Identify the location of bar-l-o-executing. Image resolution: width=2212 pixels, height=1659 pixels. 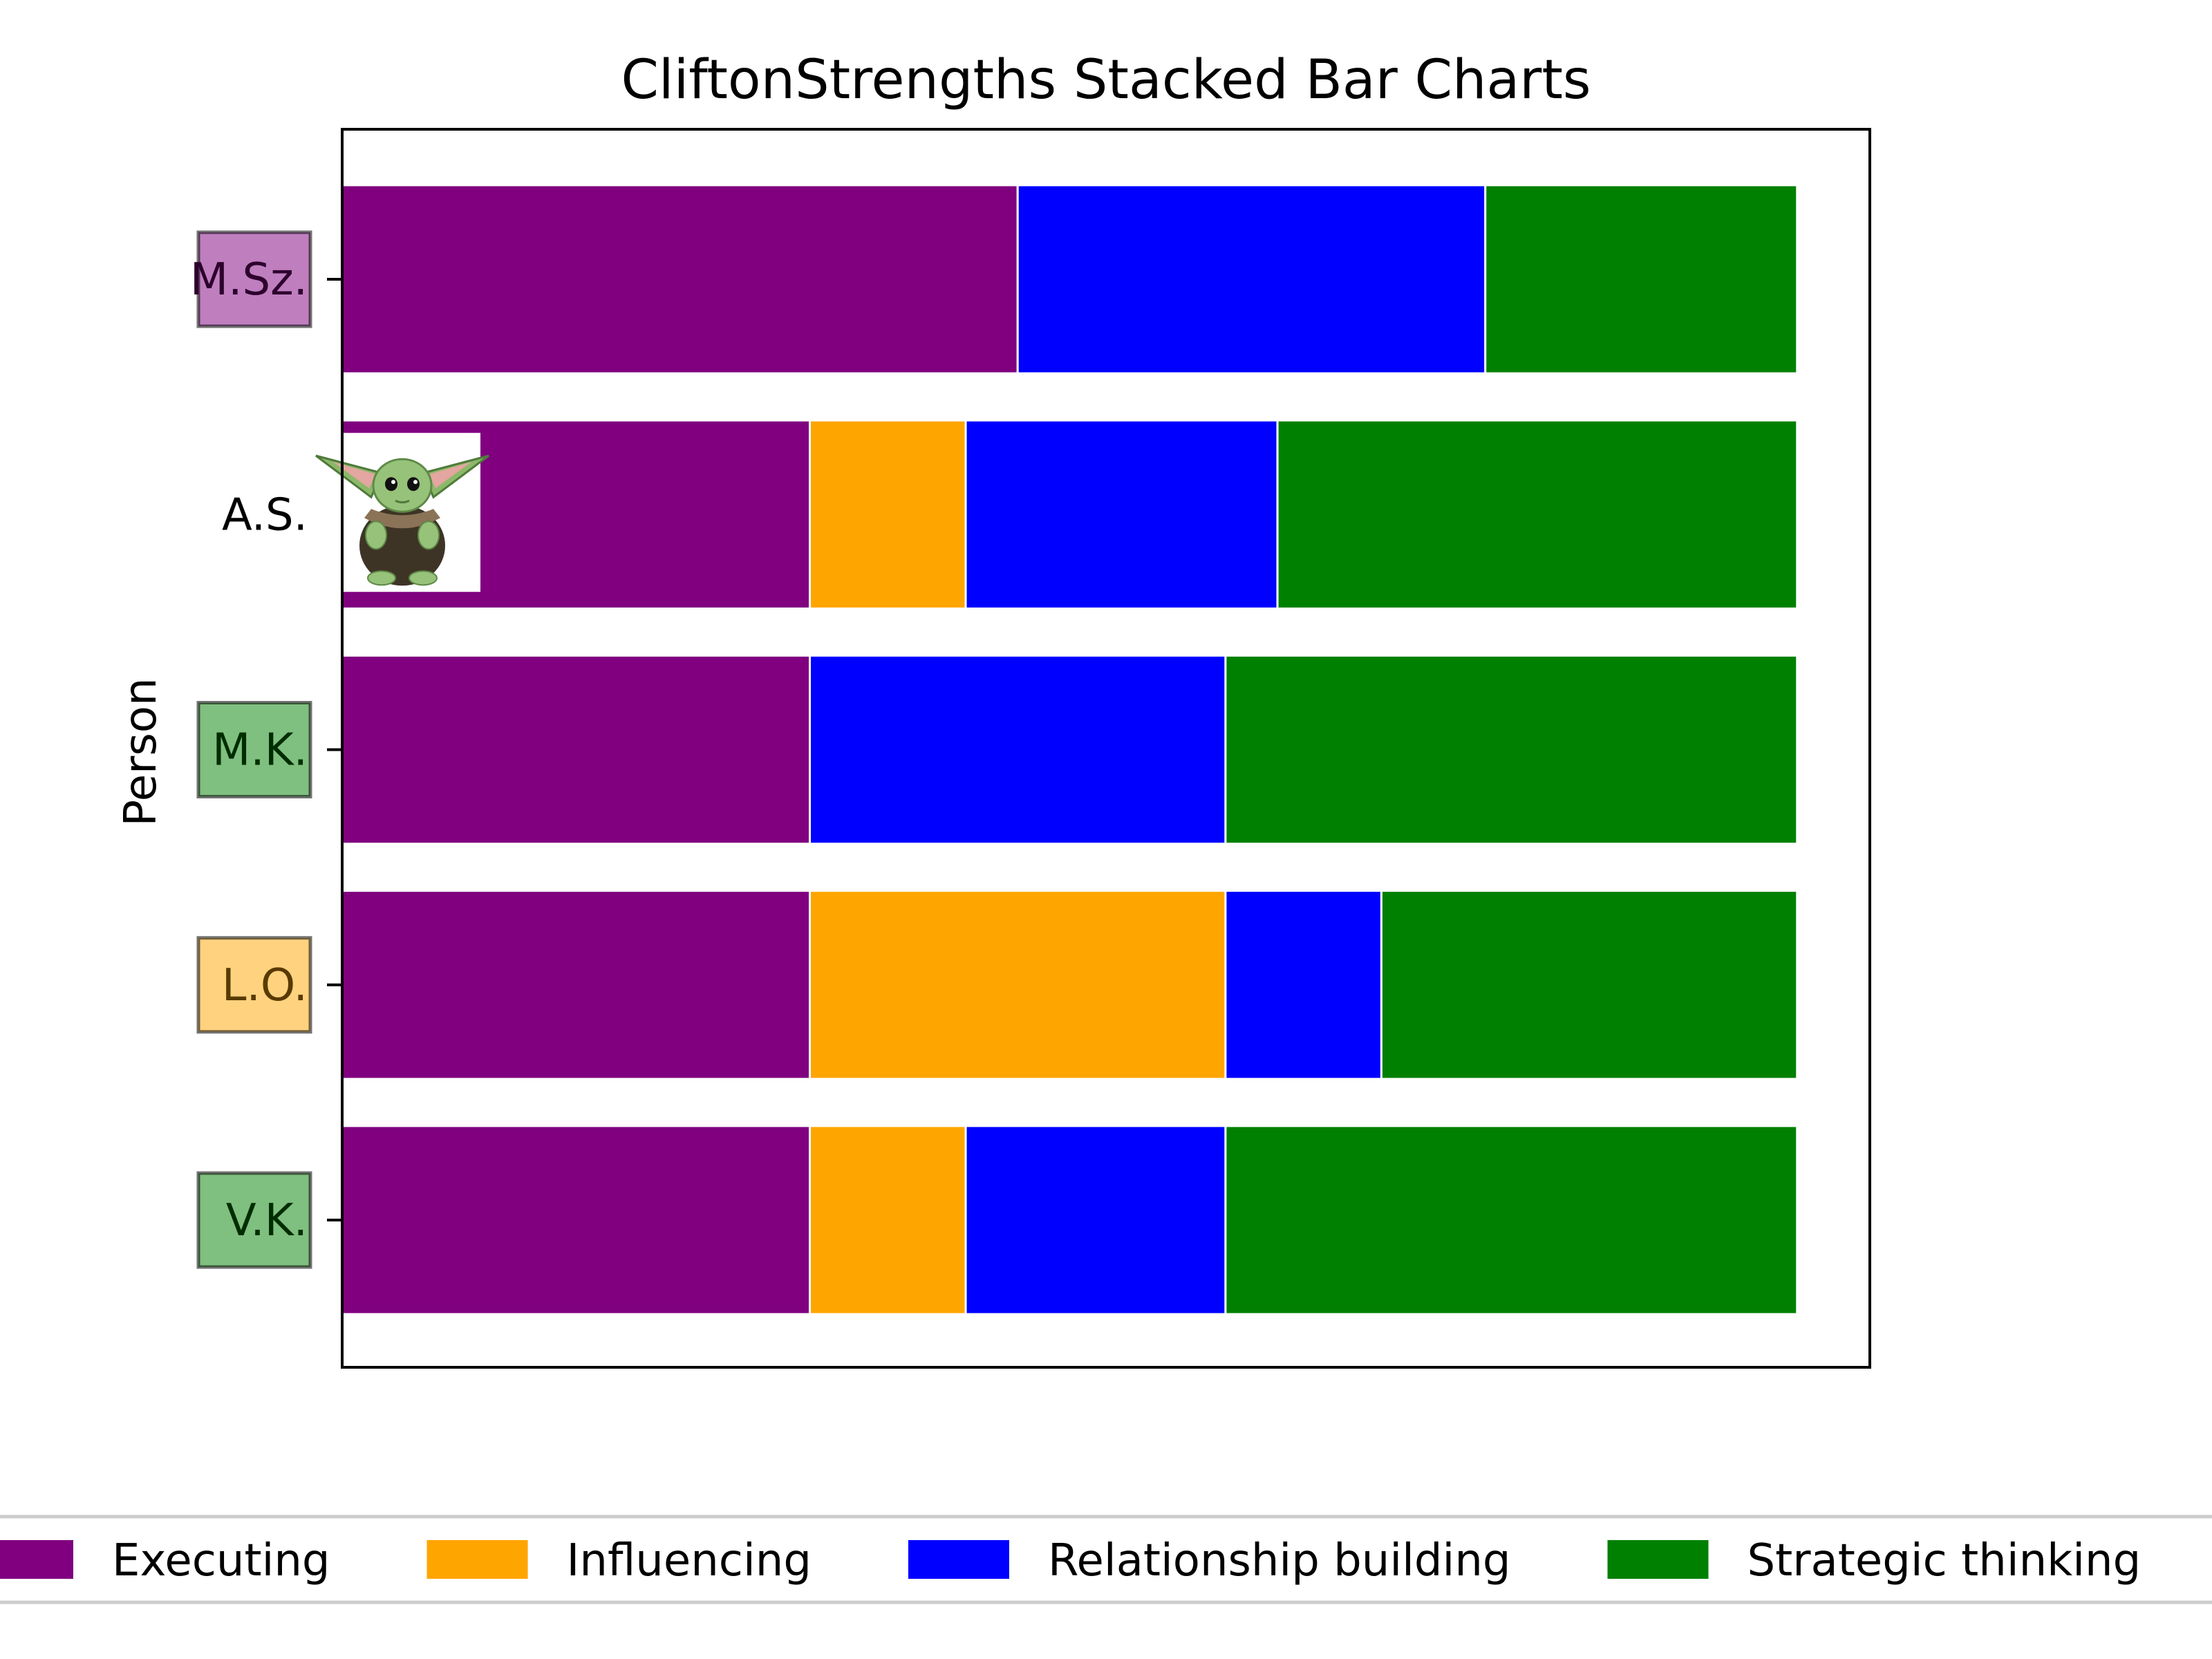
(576, 985).